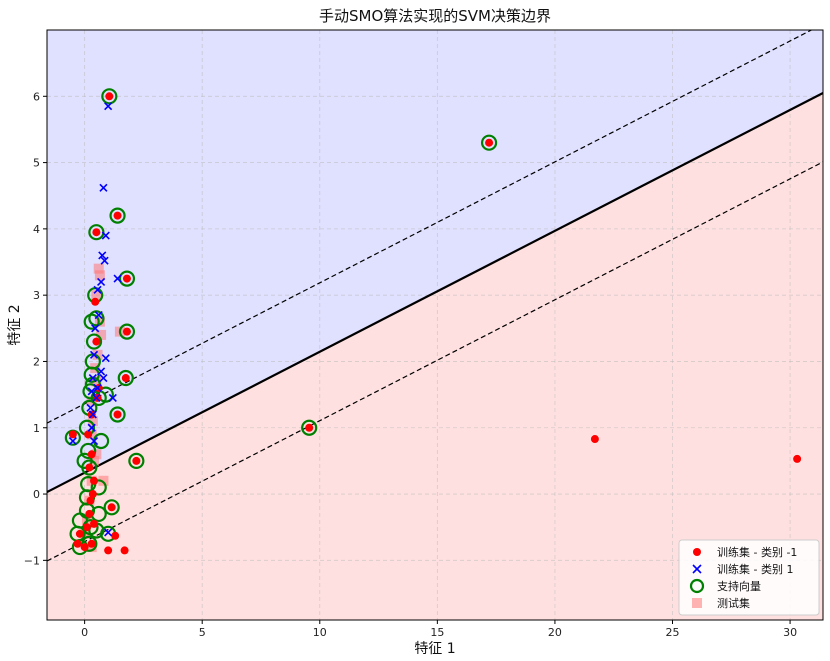 Image resolution: width=830 pixels, height=661 pixels. I want to click on y-axis-ticks: −1 0 1 2 3 4 5 6, so click(35, 328).